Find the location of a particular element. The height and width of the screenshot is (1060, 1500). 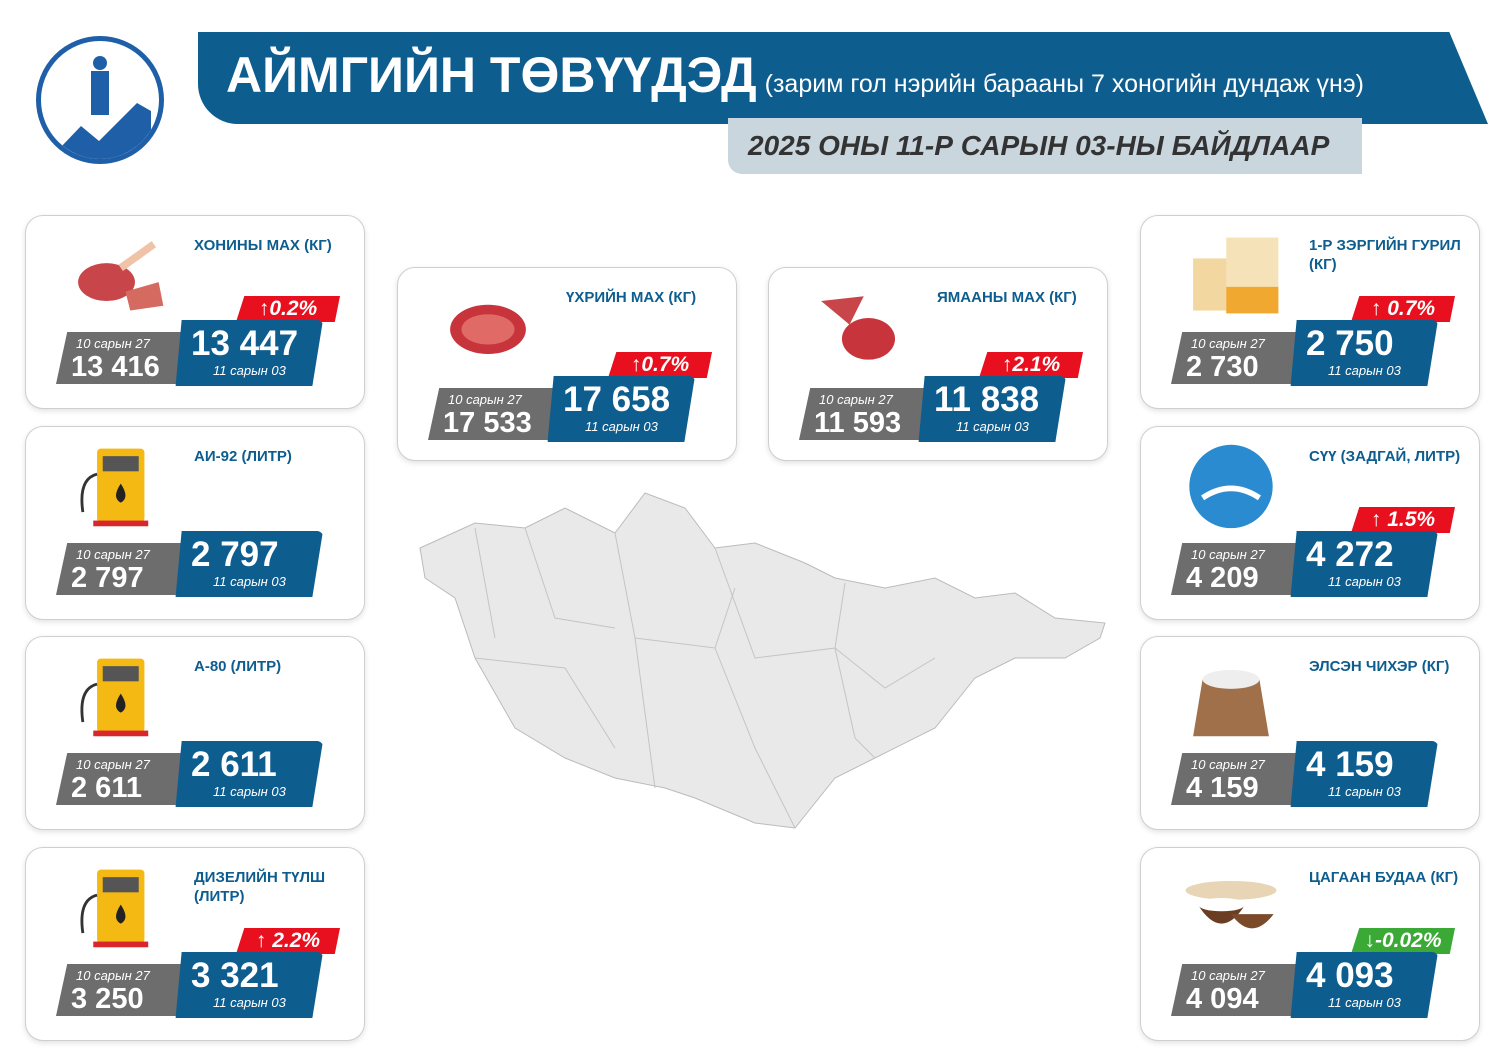

current-price: 17 658 11 сарын 03 is located at coordinates (619, 409).